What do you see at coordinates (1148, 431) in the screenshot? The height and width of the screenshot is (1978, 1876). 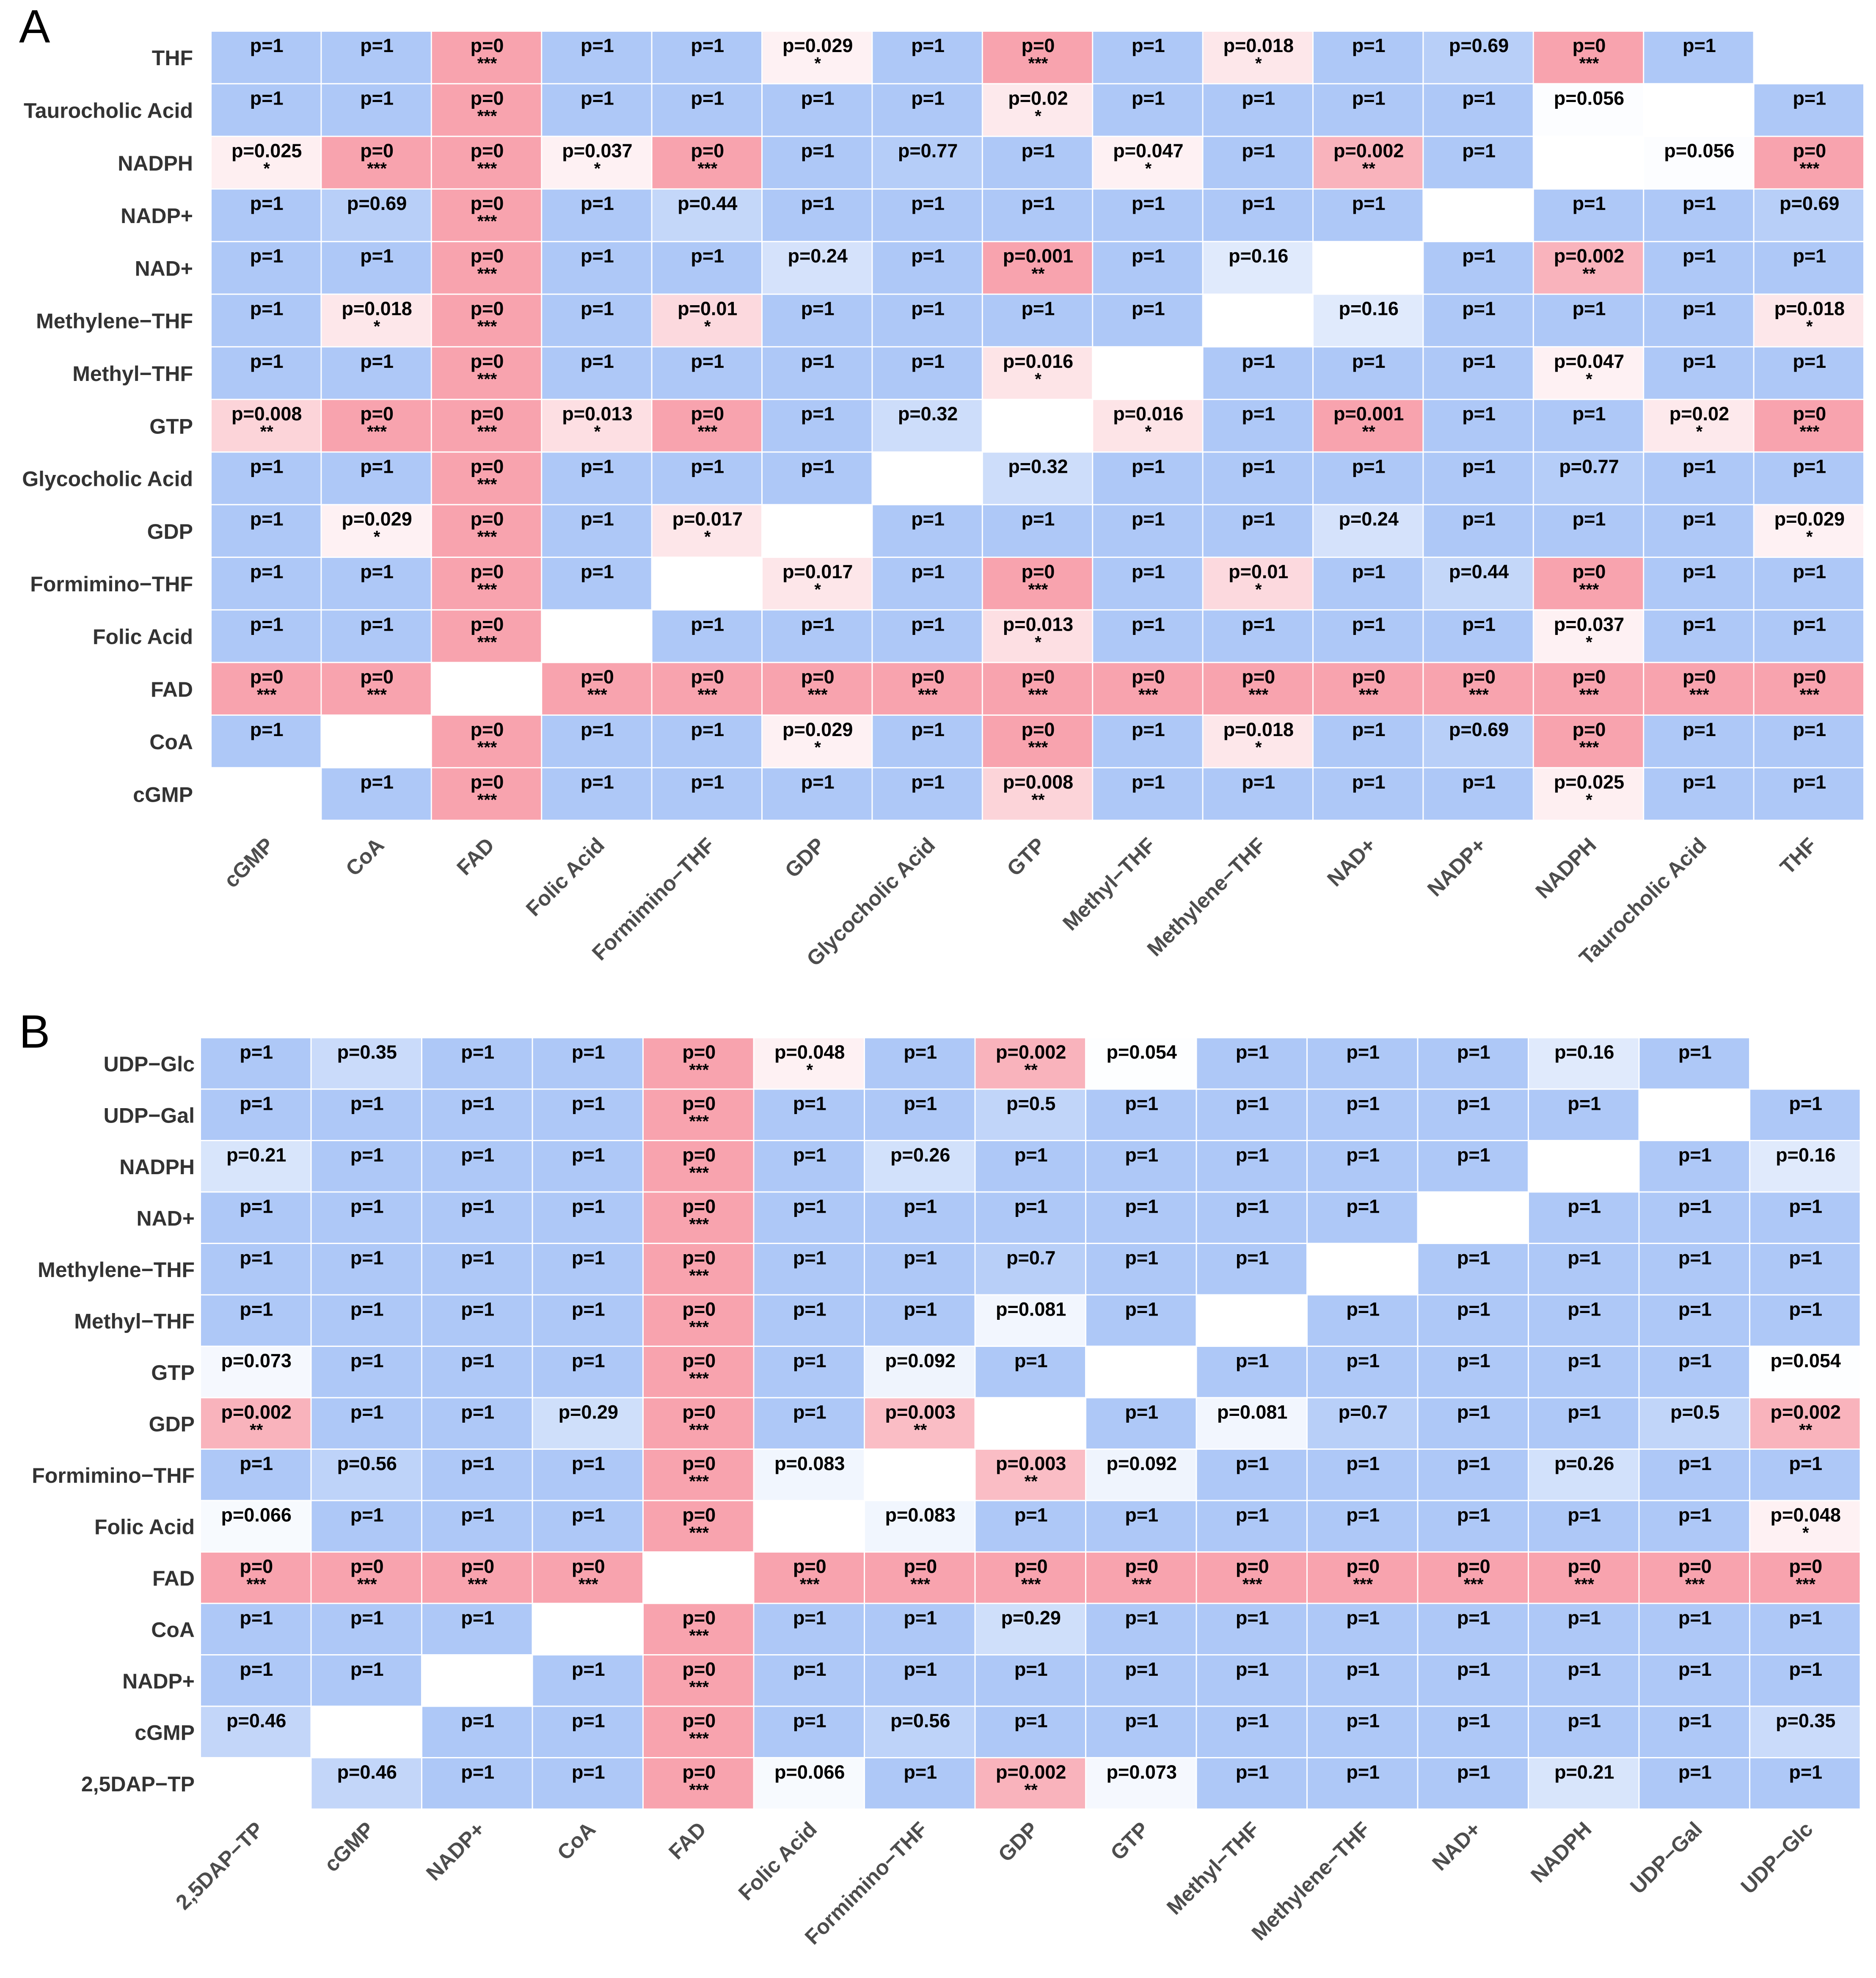 I see `cell-significance-label: *` at bounding box center [1148, 431].